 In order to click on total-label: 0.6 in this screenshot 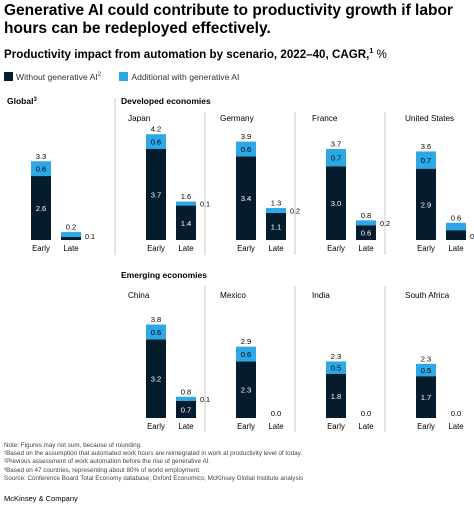, I will do `click(456, 217)`.